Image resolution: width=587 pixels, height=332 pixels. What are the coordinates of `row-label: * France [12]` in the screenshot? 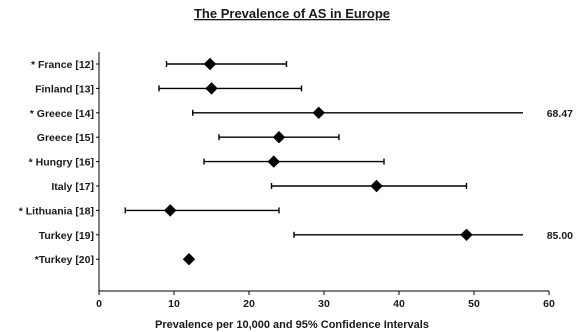 It's located at (62, 65).